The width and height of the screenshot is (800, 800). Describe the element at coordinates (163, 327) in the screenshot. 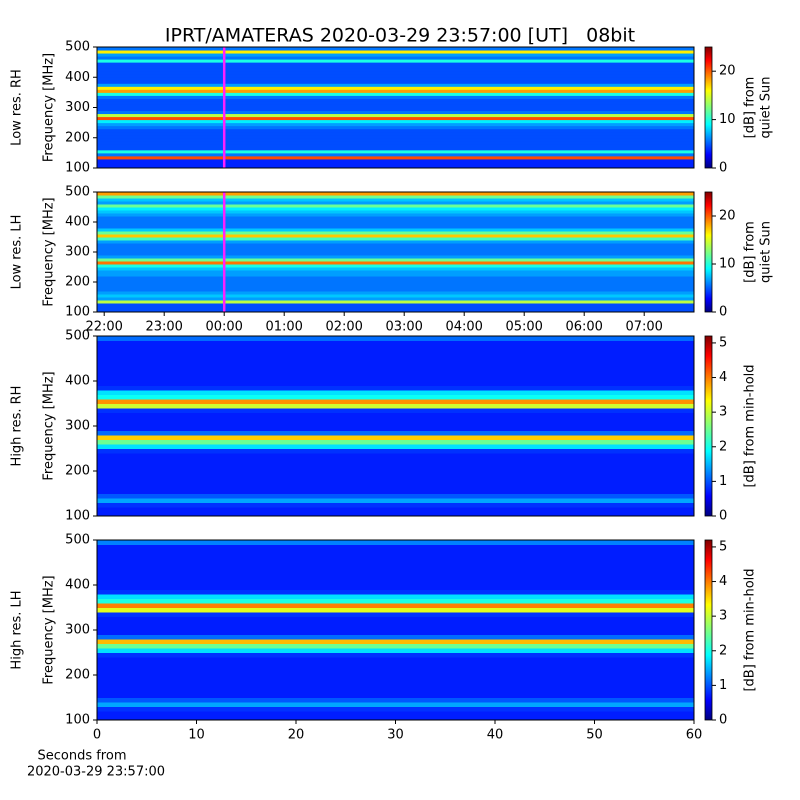

I see `x-tick-label: 23:00` at that location.